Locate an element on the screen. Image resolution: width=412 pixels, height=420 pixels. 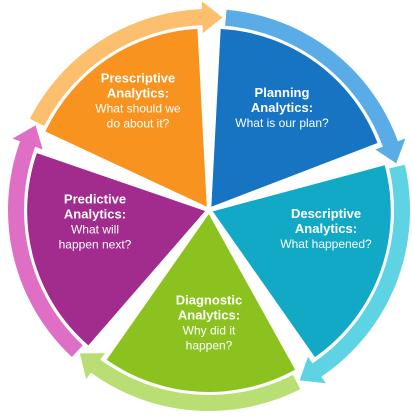
segment-question-line: happen? is located at coordinates (209, 346).